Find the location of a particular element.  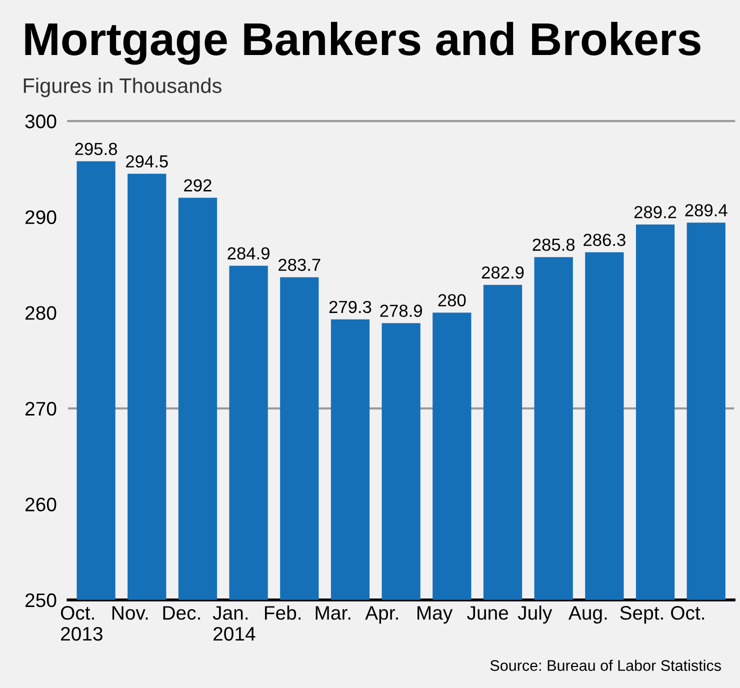

x-tick-label: Jan. 2014 is located at coordinates (234, 623).